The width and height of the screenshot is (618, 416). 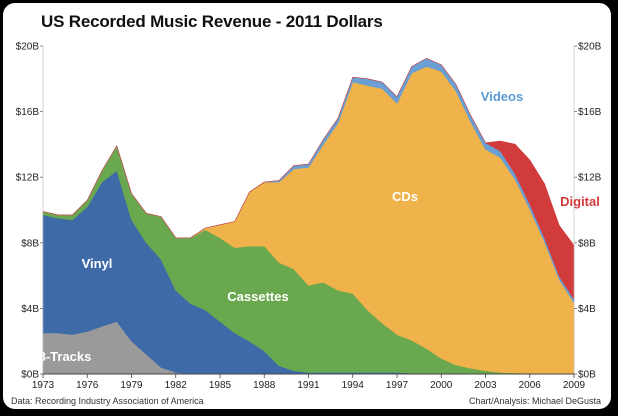 What do you see at coordinates (257, 296) in the screenshot?
I see `series-label-cassettes: Cassettes` at bounding box center [257, 296].